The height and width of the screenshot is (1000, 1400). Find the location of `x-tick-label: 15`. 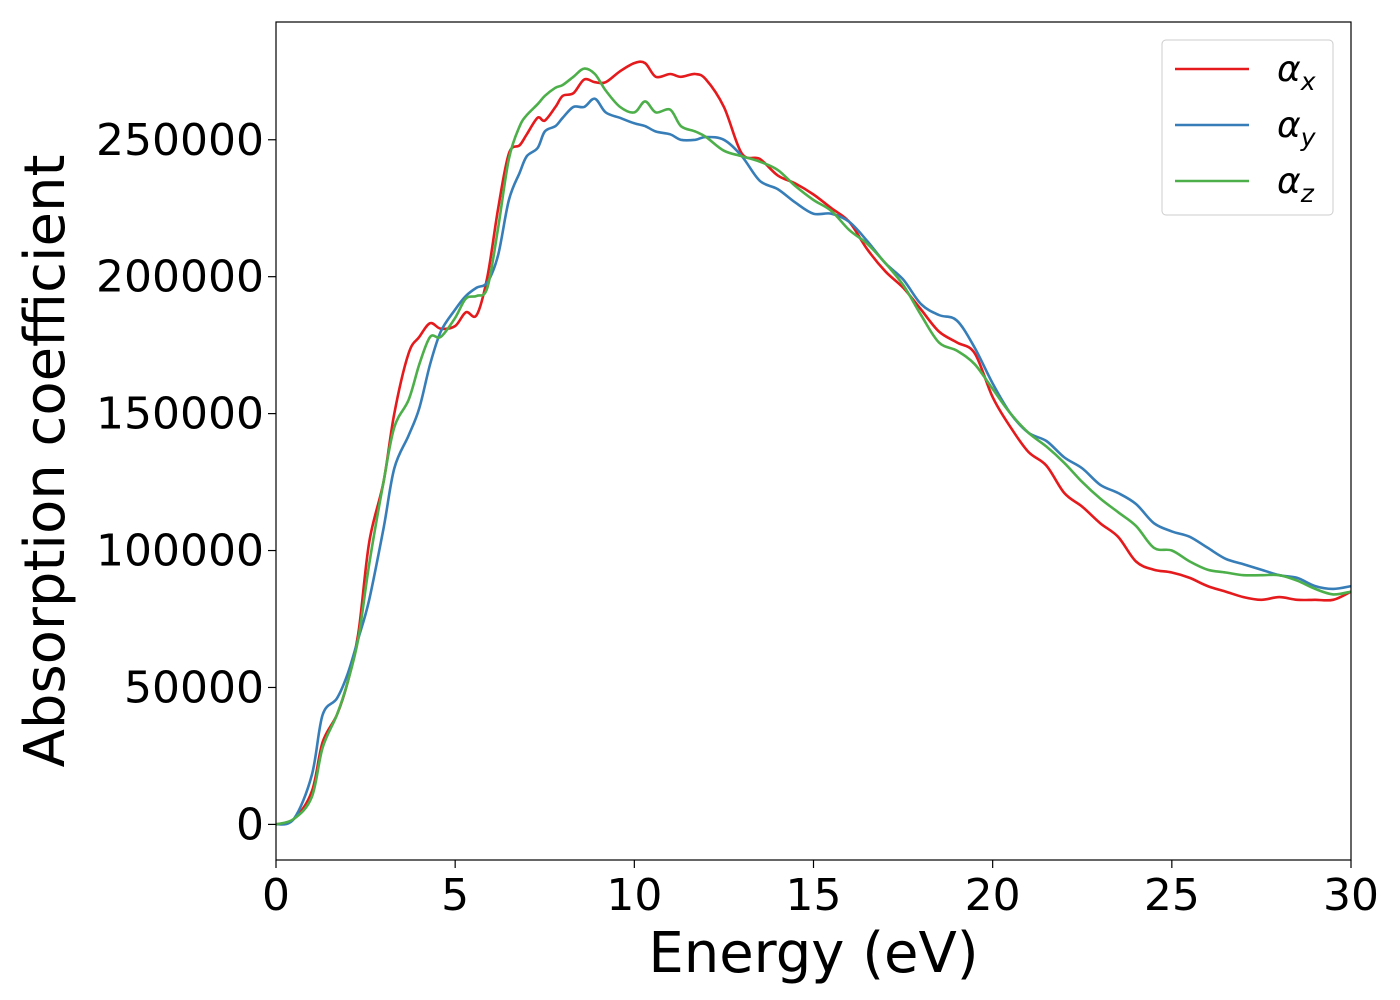

x-tick-label: 15 is located at coordinates (814, 895).